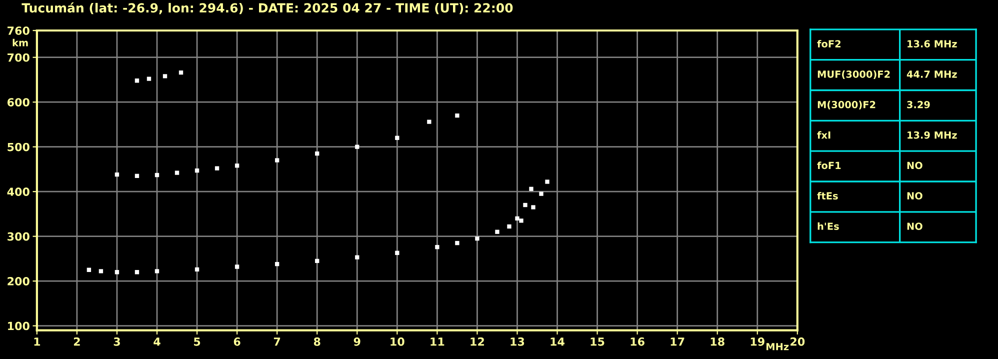  Describe the element at coordinates (197, 342) in the screenshot. I see `x-tick-label: 5` at that location.